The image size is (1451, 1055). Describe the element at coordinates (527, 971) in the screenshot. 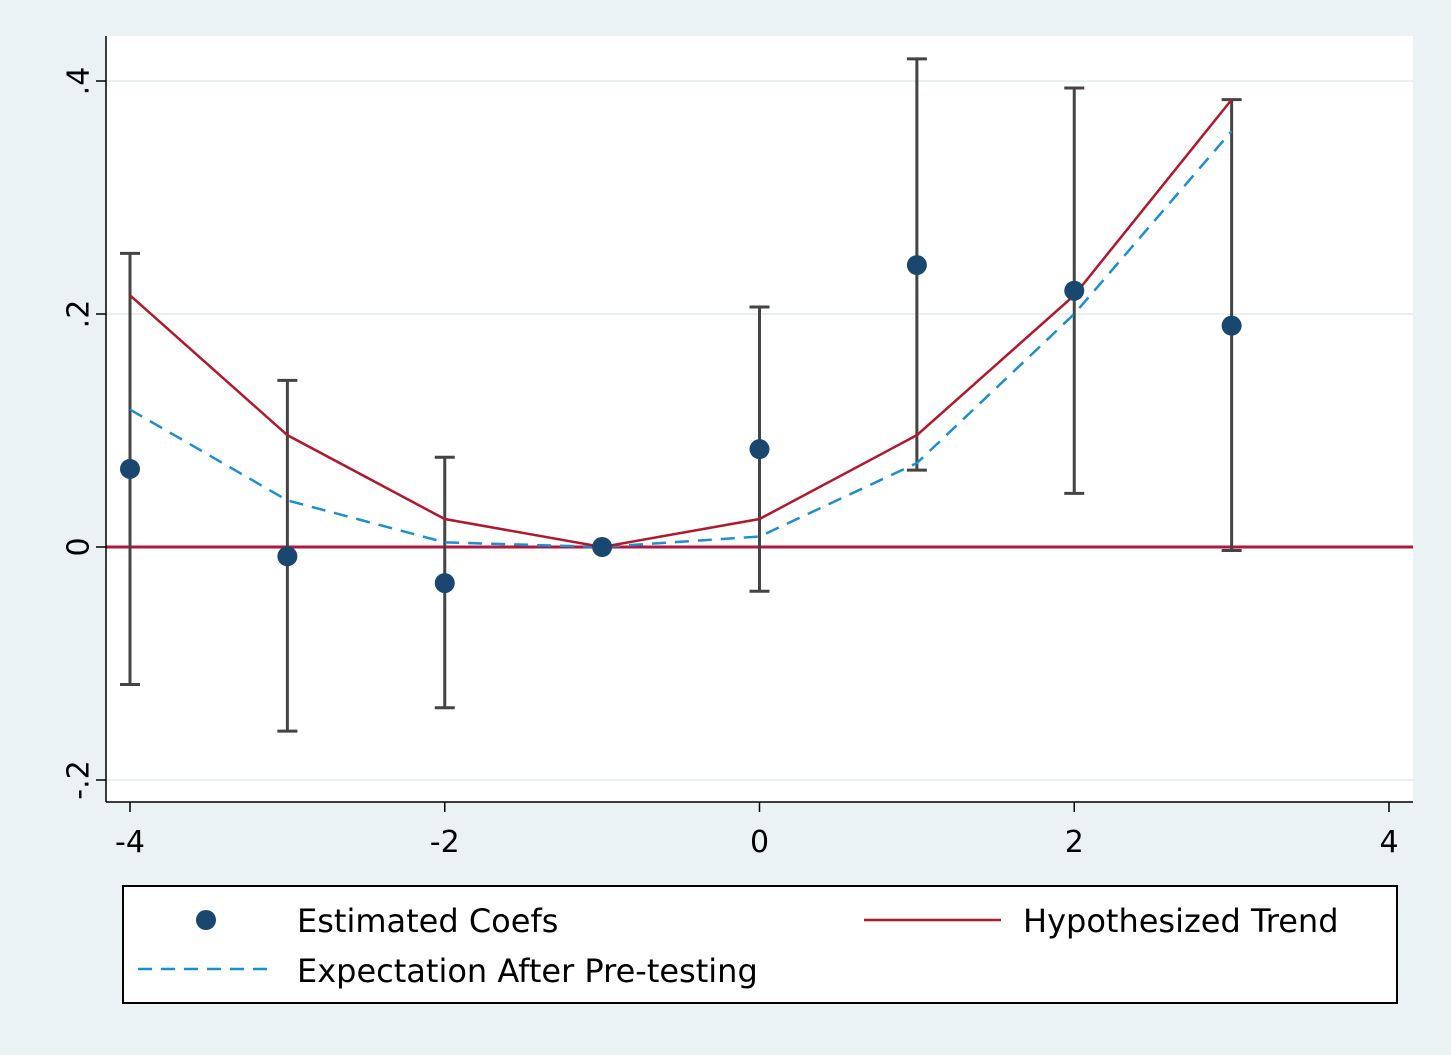

I see `legend-label-expectation: Expectation After Pre-testing` at that location.